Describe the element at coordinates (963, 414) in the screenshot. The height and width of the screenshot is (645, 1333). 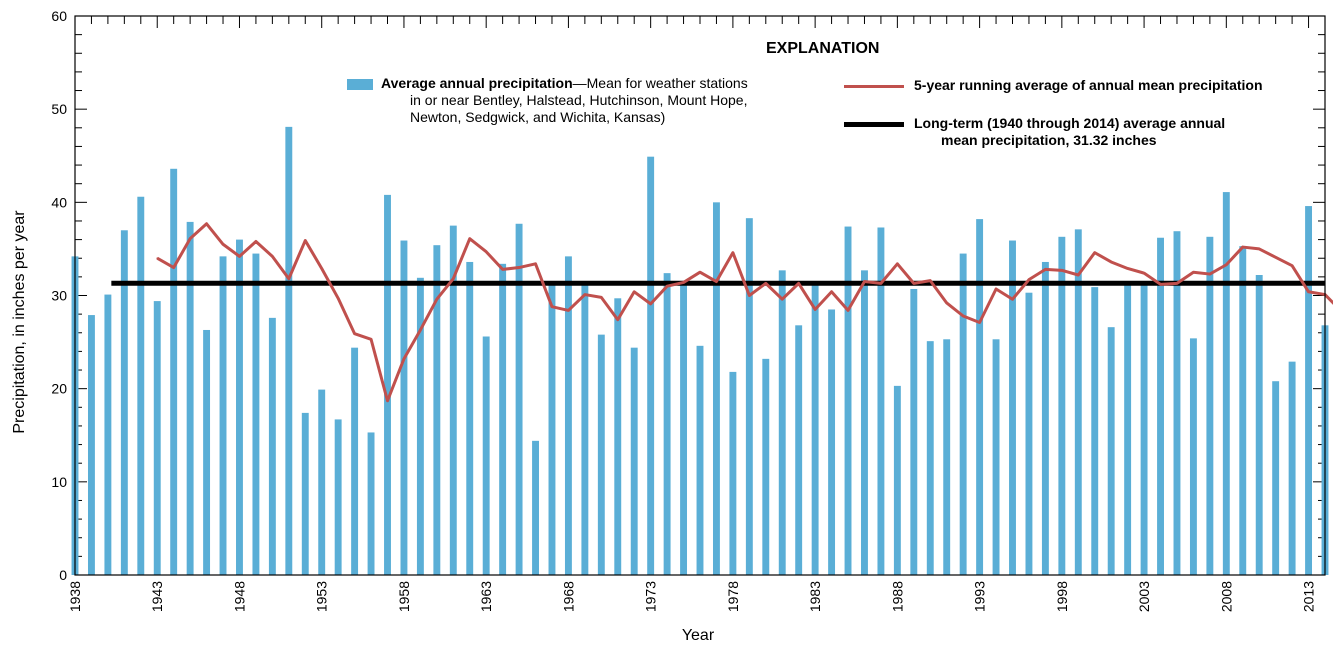
I see `bar-1992` at that location.